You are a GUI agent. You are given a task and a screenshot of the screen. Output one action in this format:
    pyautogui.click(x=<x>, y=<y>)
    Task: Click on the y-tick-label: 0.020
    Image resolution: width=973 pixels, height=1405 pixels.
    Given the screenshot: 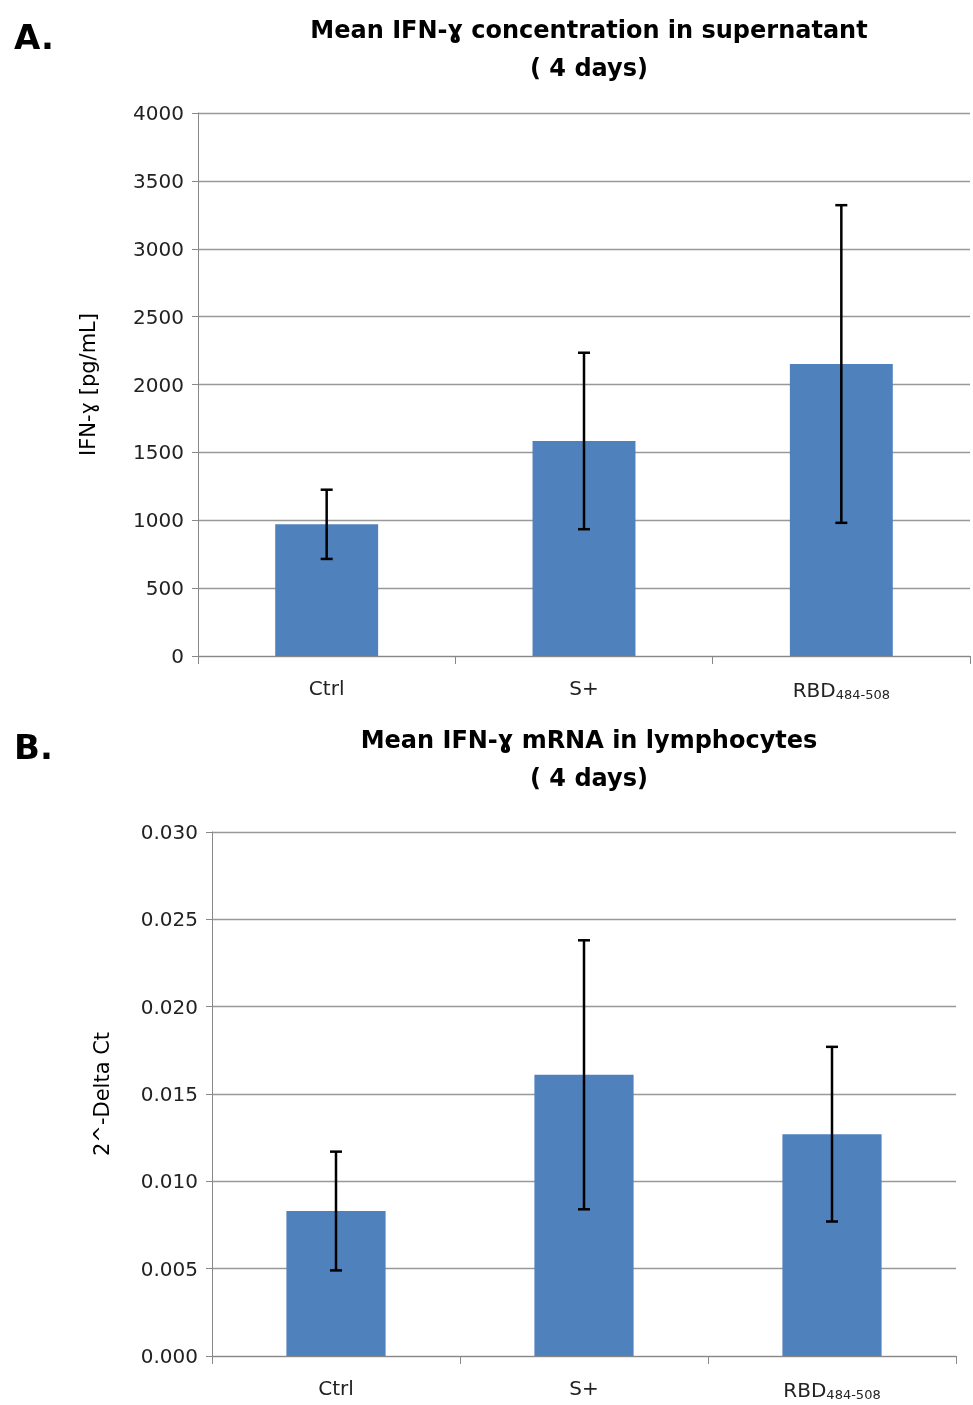 What is the action you would take?
    pyautogui.click(x=169, y=1006)
    